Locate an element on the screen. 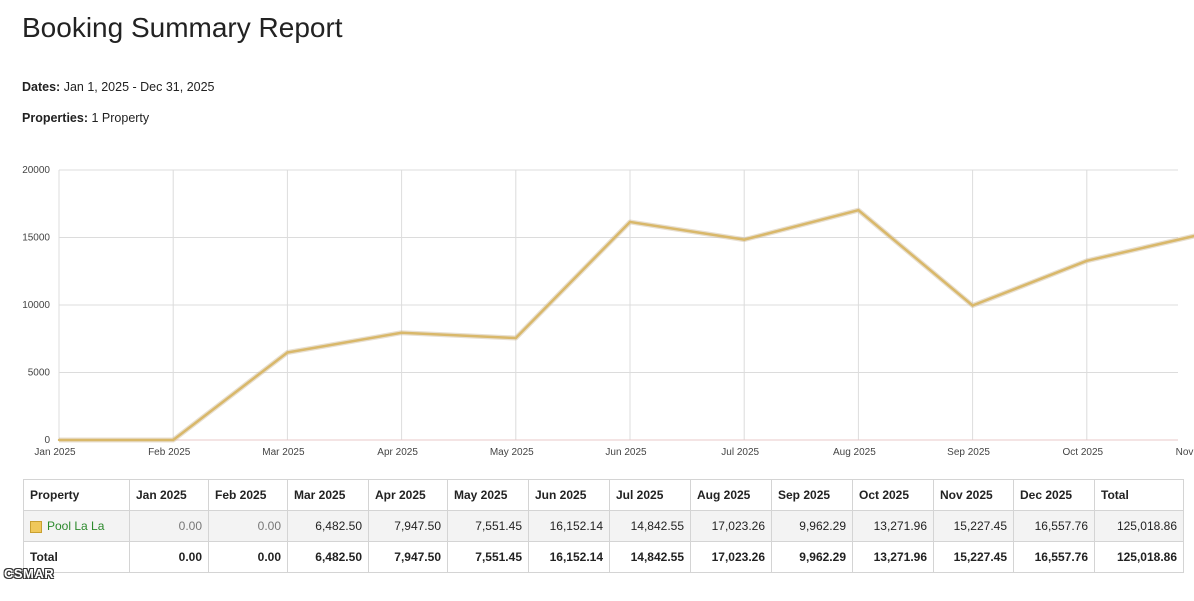 The height and width of the screenshot is (601, 1194). property-link: Pool La La is located at coordinates (76, 526).